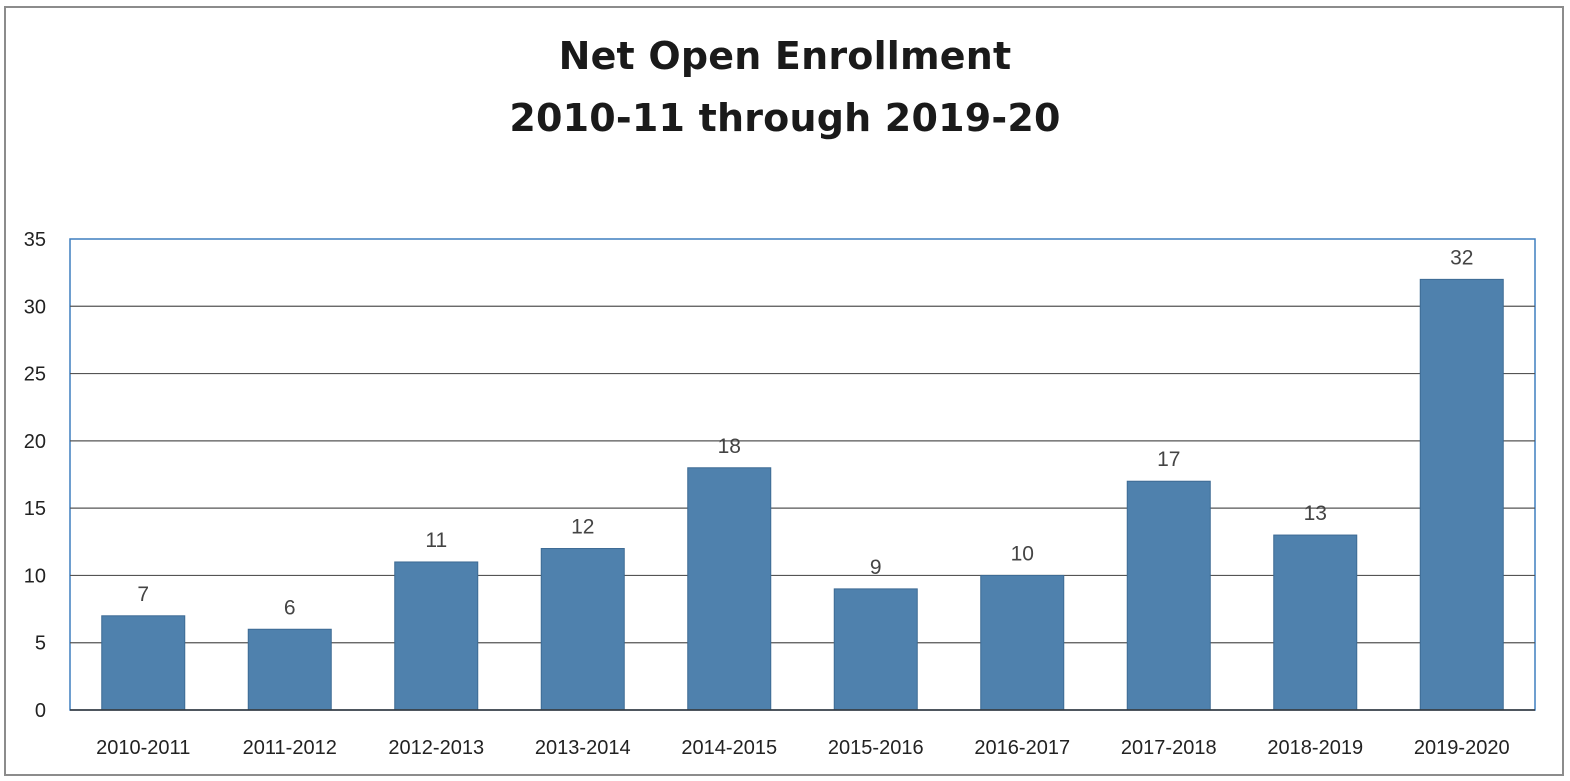 The image size is (1570, 781). I want to click on x-tick-label: 2016-2017, so click(1022, 748).